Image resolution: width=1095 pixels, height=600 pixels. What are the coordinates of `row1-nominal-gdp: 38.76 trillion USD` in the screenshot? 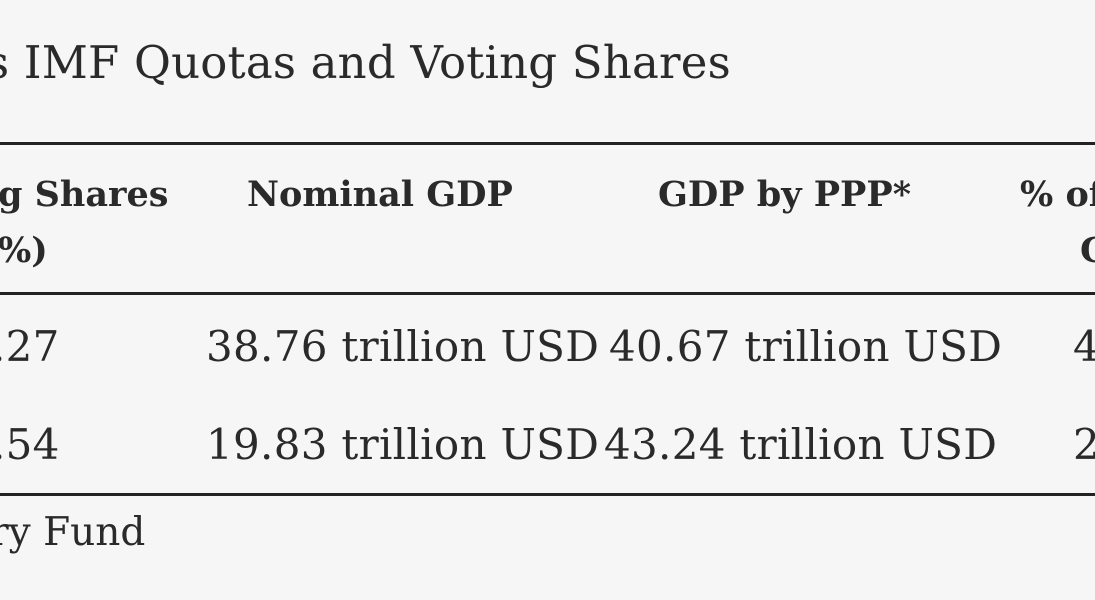 It's located at (403, 346).